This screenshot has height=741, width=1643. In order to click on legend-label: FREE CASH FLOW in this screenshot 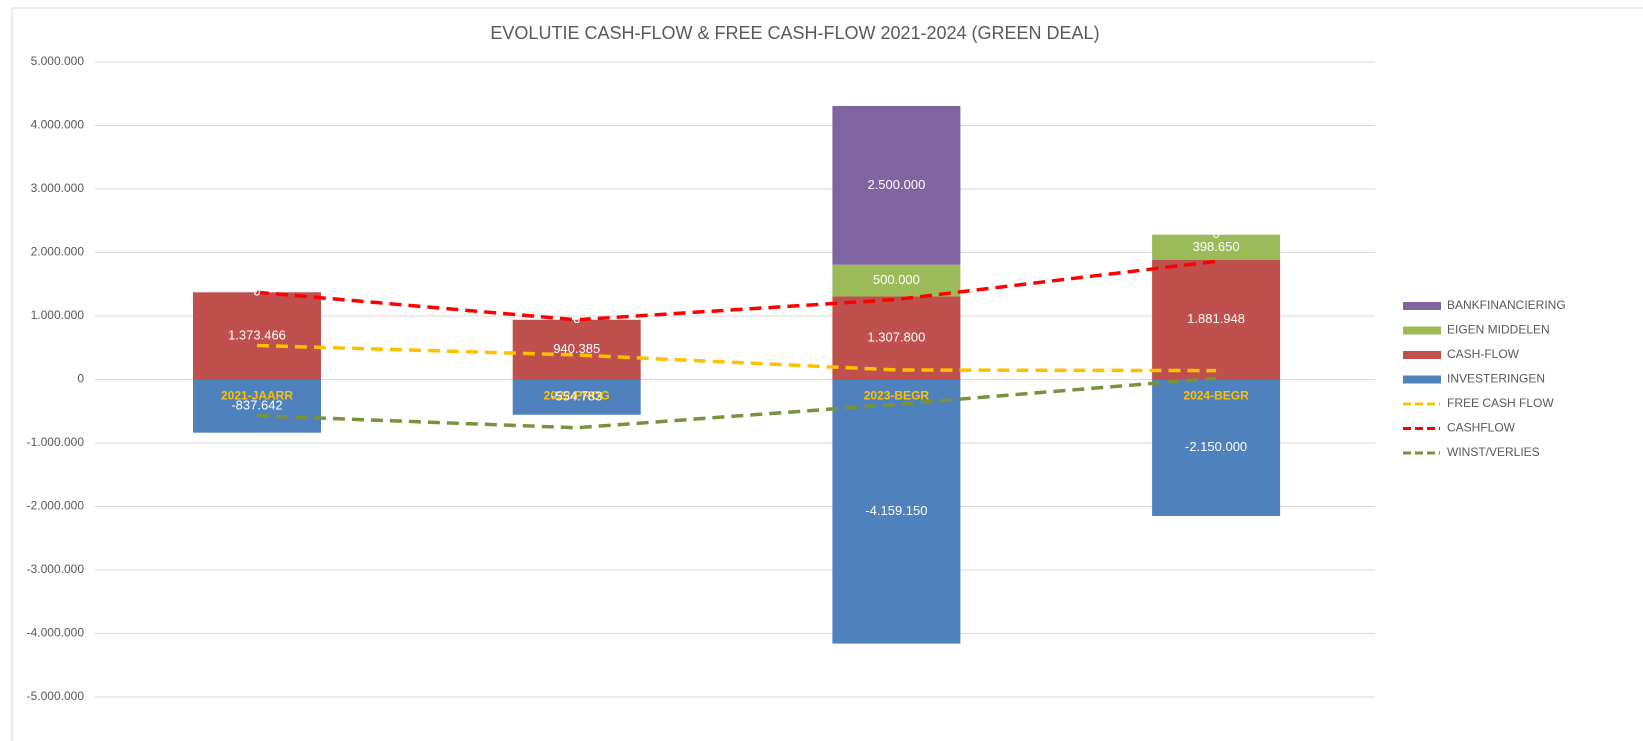, I will do `click(1500, 403)`.